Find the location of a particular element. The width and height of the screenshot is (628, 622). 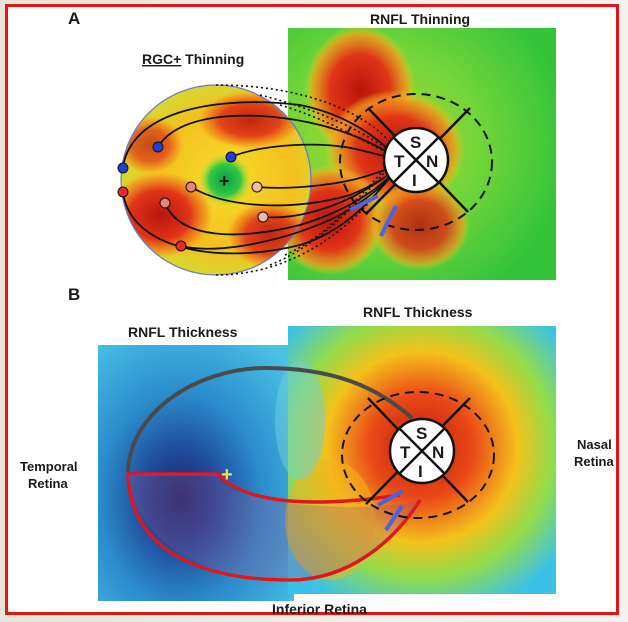

temporal-label-line1: Temporal is located at coordinates (49, 466).